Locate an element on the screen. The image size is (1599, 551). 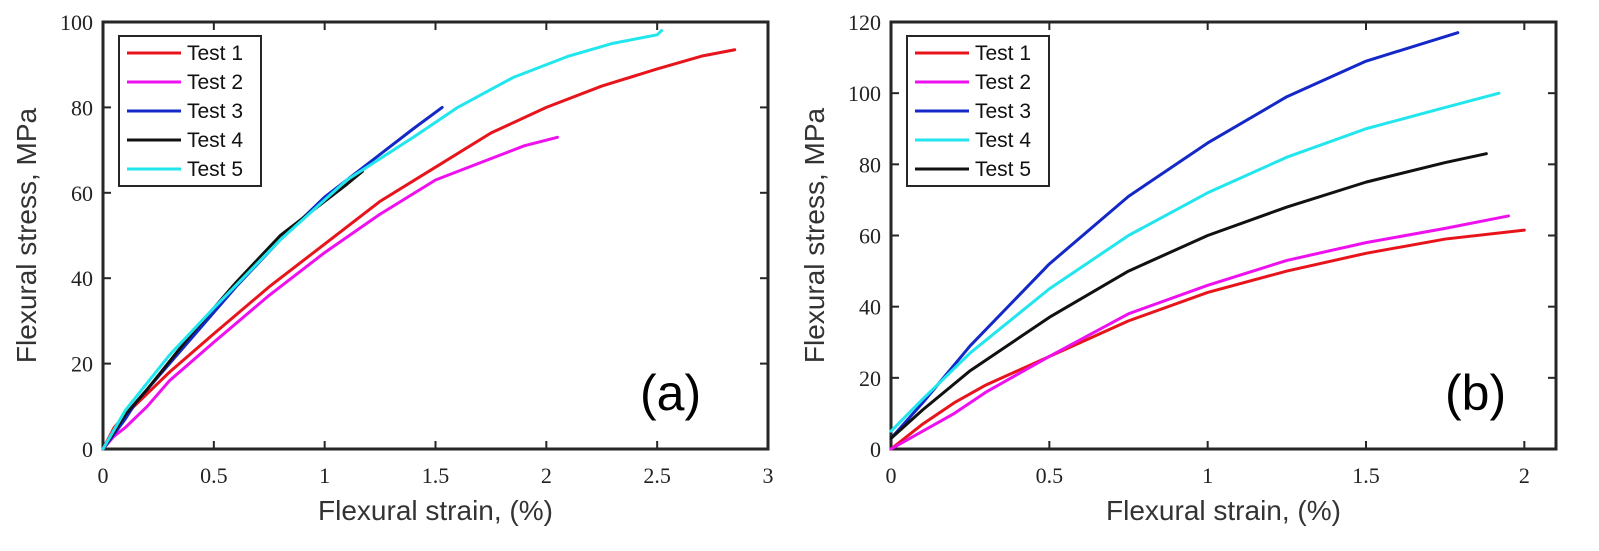
x-tick-label: 2.5 is located at coordinates (657, 475).